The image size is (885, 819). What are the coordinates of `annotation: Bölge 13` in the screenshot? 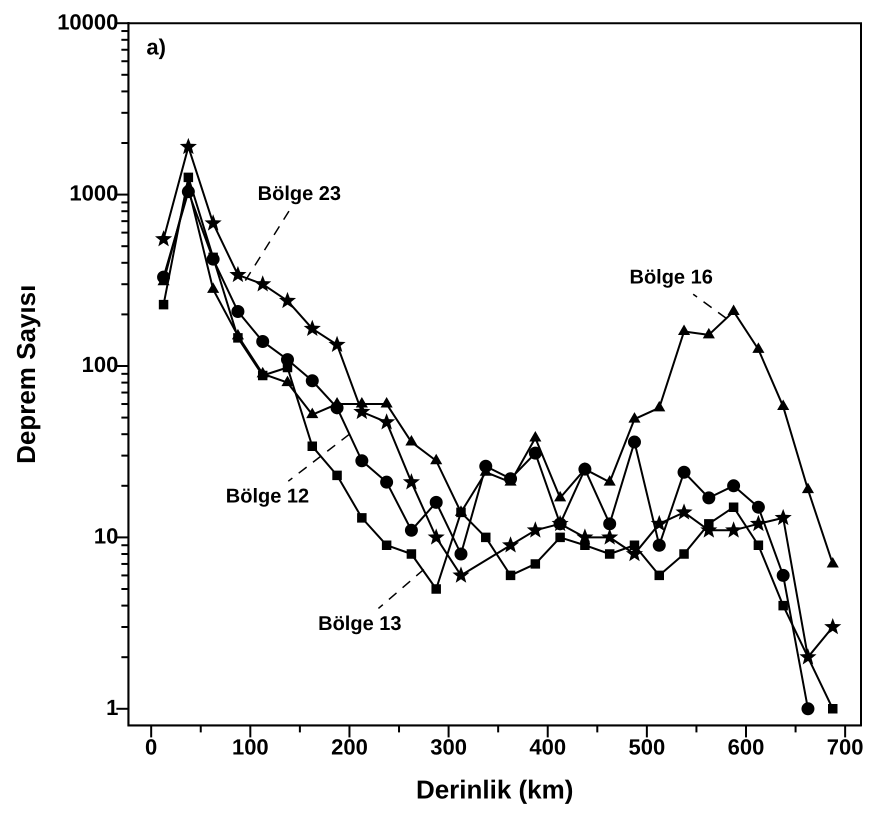 It's located at (360, 623).